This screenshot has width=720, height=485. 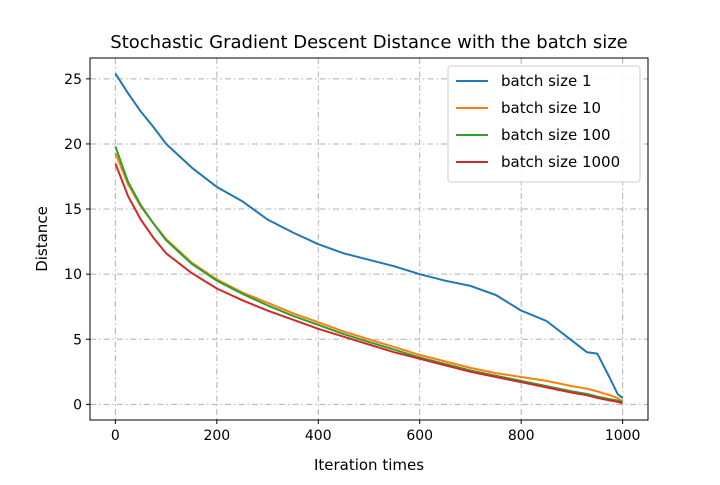 What do you see at coordinates (521, 436) in the screenshot?
I see `x-tick-label: 800` at bounding box center [521, 436].